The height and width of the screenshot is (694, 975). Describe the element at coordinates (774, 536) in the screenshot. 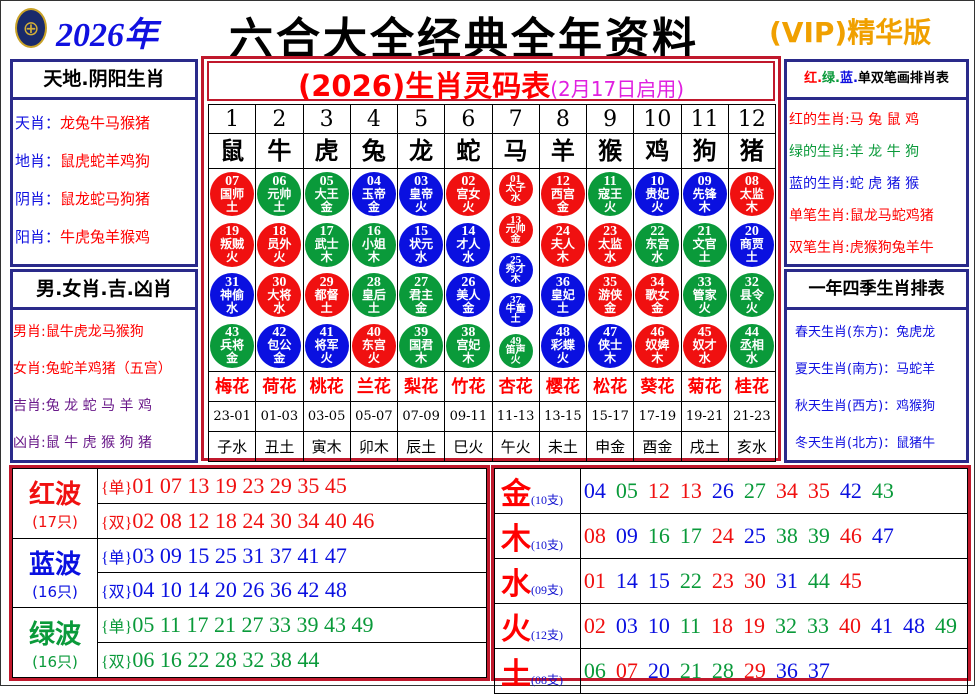

I see `element-numbers: 08 09 16 17 24 25 38 39 46 47` at that location.